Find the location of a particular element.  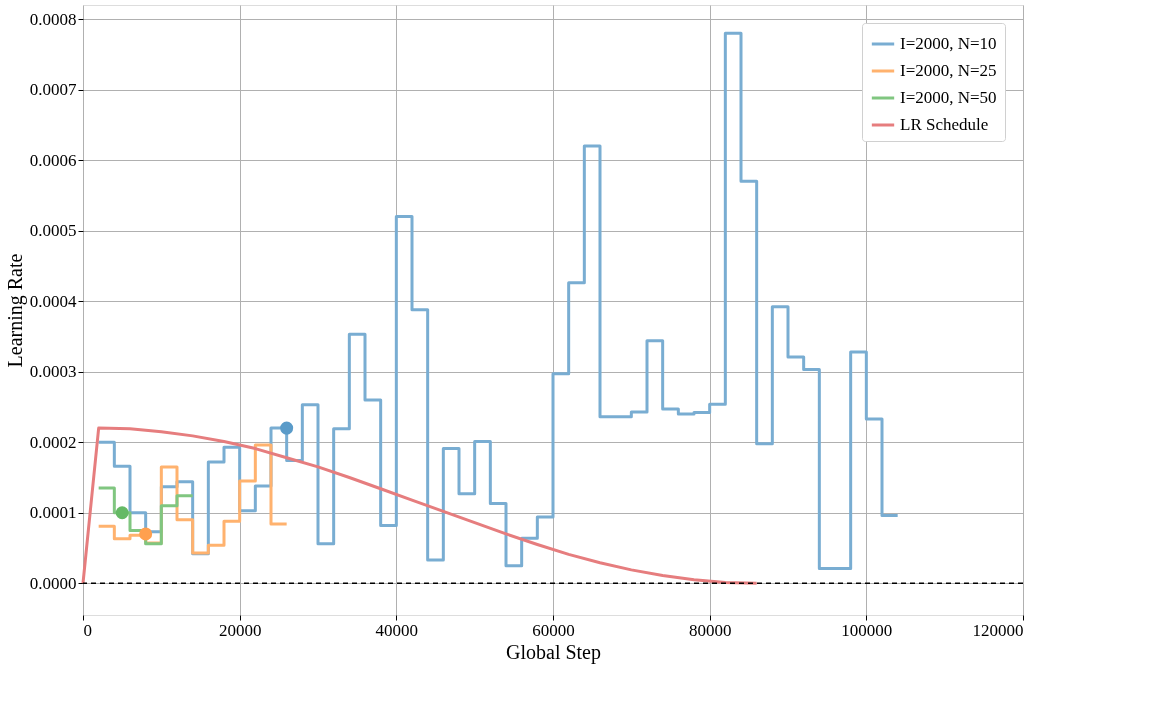

x-tick-label: 120000 is located at coordinates (998, 630).